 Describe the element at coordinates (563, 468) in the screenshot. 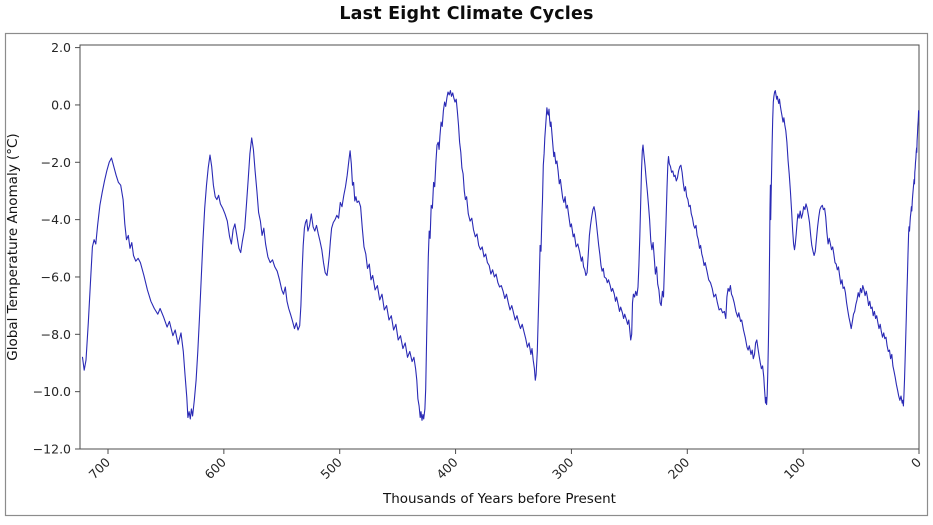

I see `x-tick-label: 300` at that location.